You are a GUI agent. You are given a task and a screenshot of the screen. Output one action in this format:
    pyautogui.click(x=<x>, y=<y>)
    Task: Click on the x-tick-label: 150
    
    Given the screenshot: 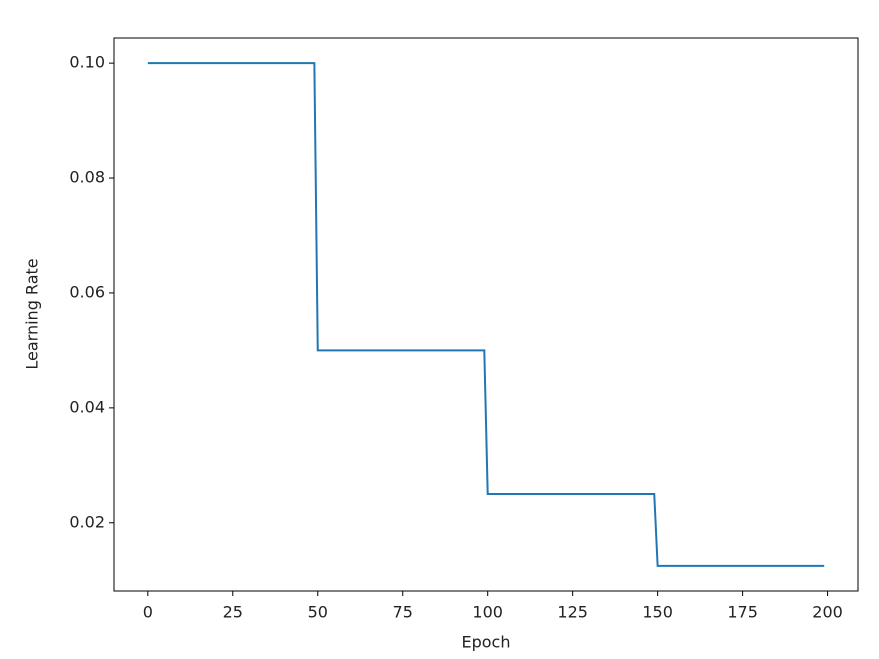 What is the action you would take?
    pyautogui.click(x=657, y=612)
    